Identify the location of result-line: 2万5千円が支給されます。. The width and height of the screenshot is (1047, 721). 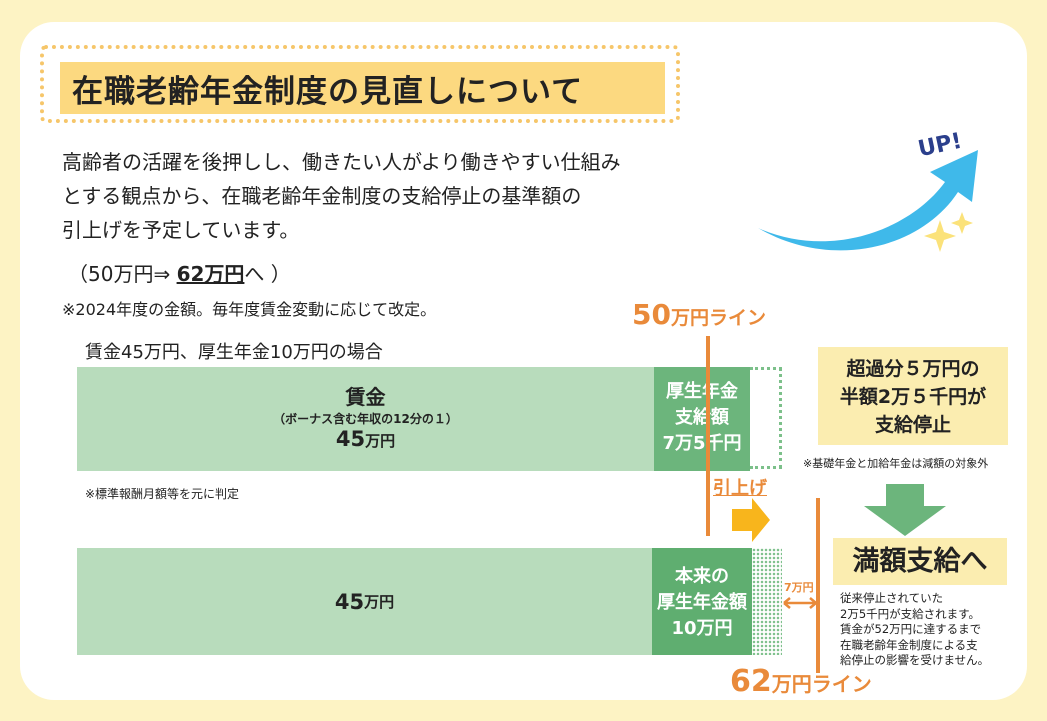
(910, 613).